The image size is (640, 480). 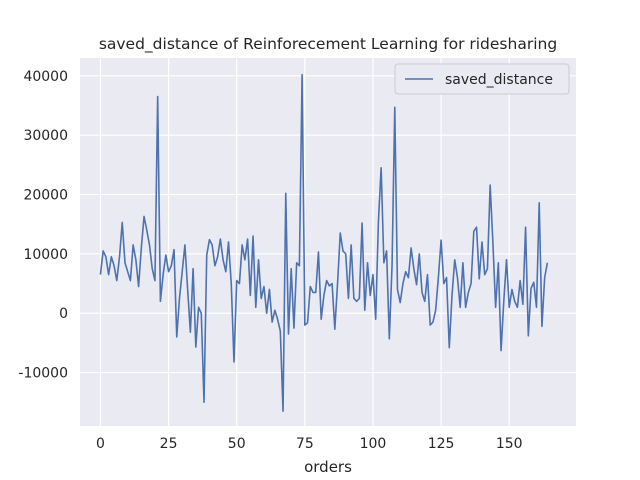 What do you see at coordinates (441, 444) in the screenshot?
I see `x-tick-label: 125` at bounding box center [441, 444].